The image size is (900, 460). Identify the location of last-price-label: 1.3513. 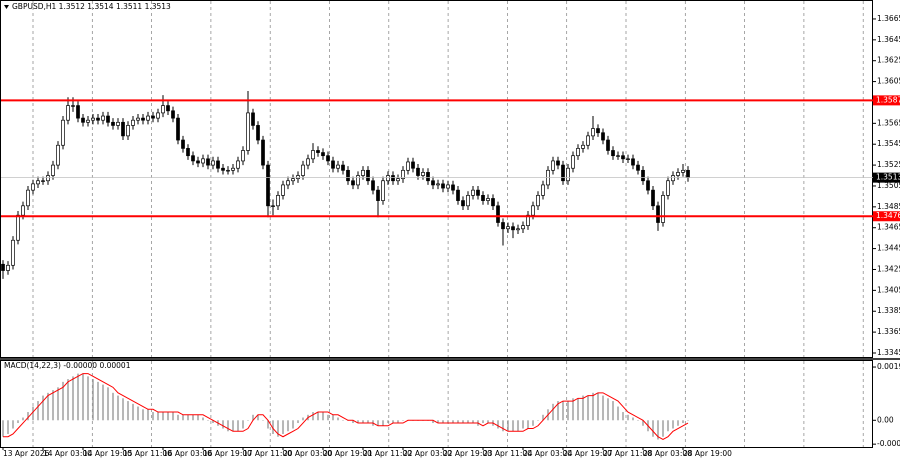
(888, 177).